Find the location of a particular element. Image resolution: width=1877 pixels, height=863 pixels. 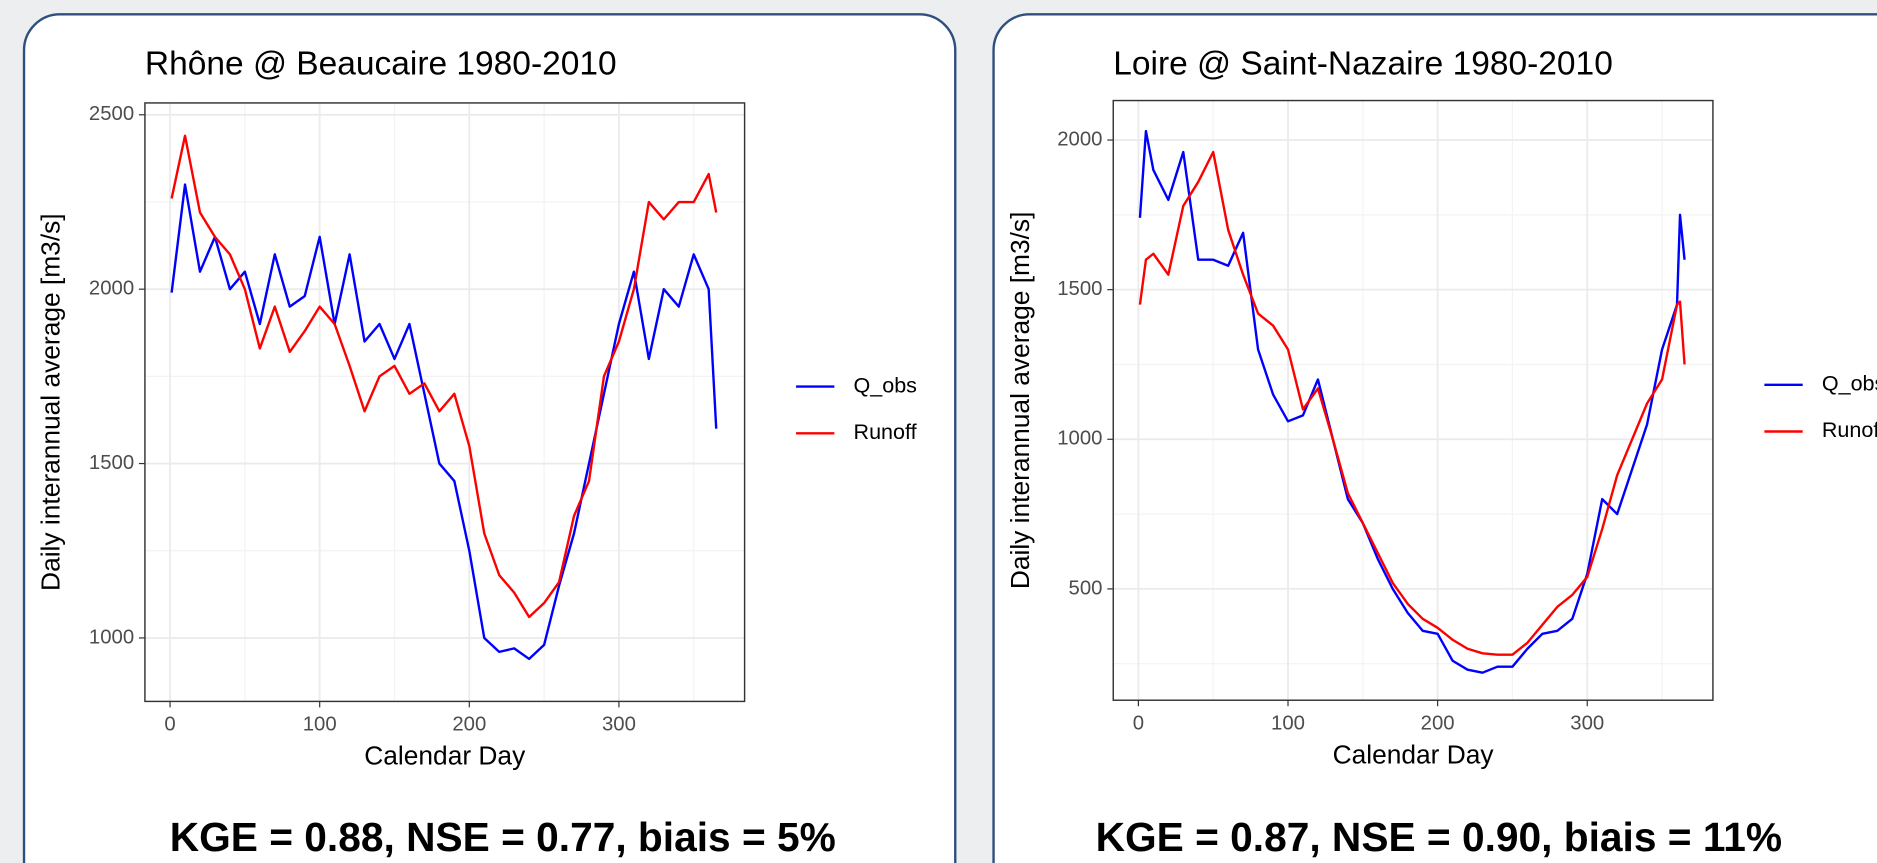

chart-title: Rhône @ Beaucaire 1980-2010 is located at coordinates (381, 64).